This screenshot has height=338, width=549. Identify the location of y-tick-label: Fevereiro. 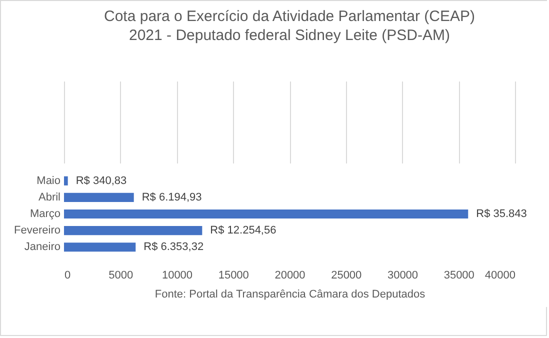
(37, 230).